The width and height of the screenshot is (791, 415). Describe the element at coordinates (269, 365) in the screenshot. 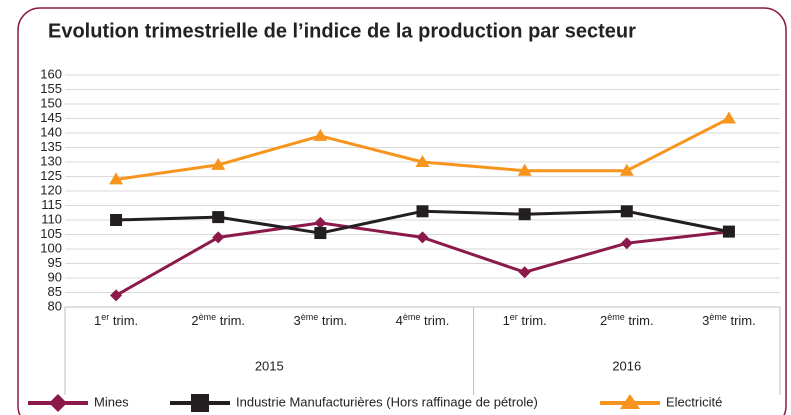

I see `group-label: 2015` at that location.